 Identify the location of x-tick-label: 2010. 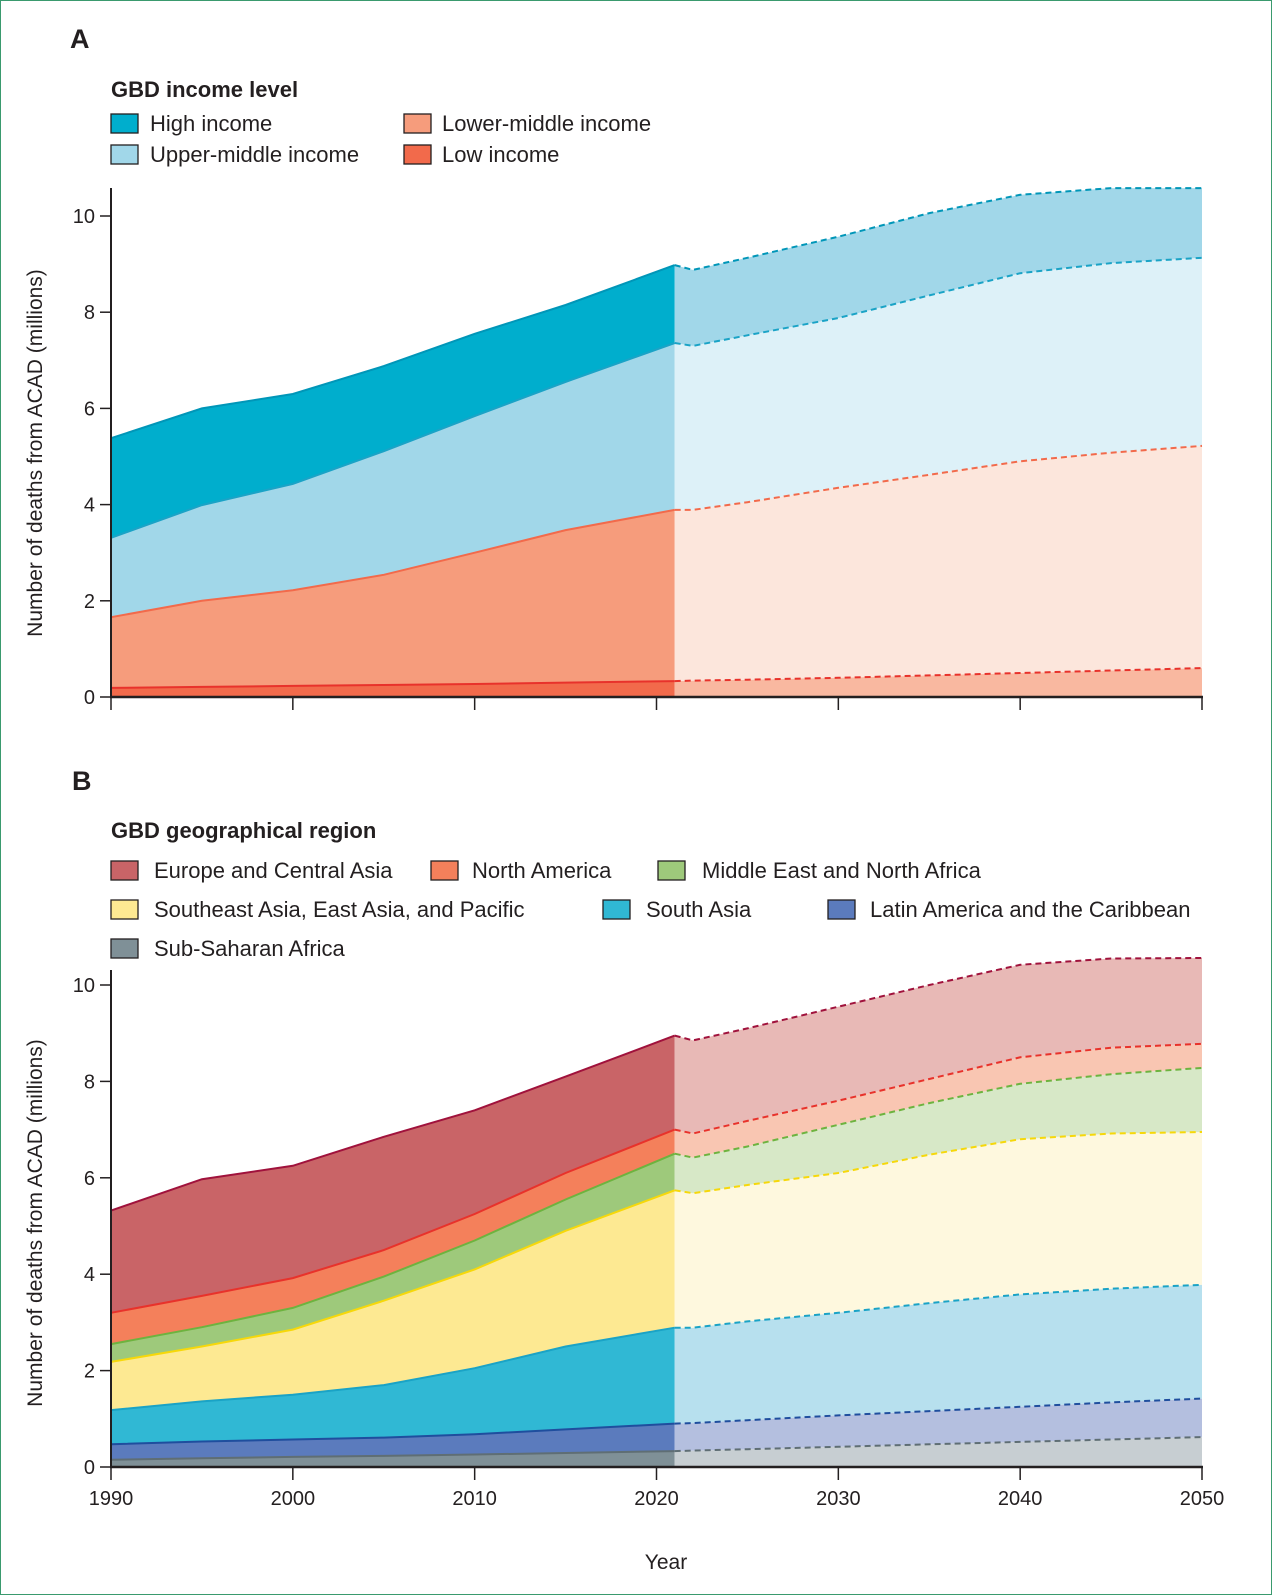
(474, 1499).